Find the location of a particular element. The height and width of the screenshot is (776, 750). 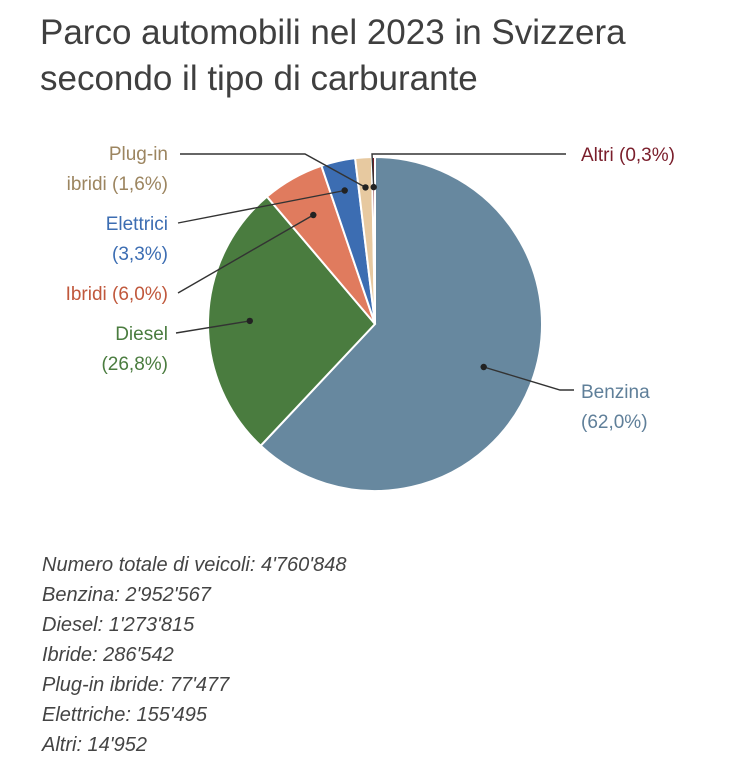

leader-dot-plugin is located at coordinates (365, 187).